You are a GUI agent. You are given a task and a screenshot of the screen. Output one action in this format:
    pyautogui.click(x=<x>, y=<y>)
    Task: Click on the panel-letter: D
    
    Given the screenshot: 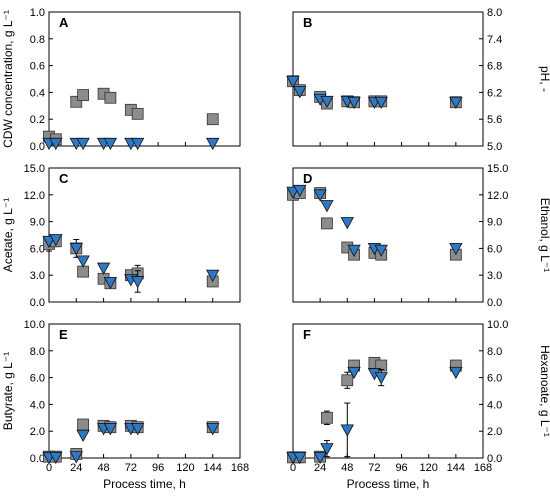 What is the action you would take?
    pyautogui.click(x=307, y=178)
    